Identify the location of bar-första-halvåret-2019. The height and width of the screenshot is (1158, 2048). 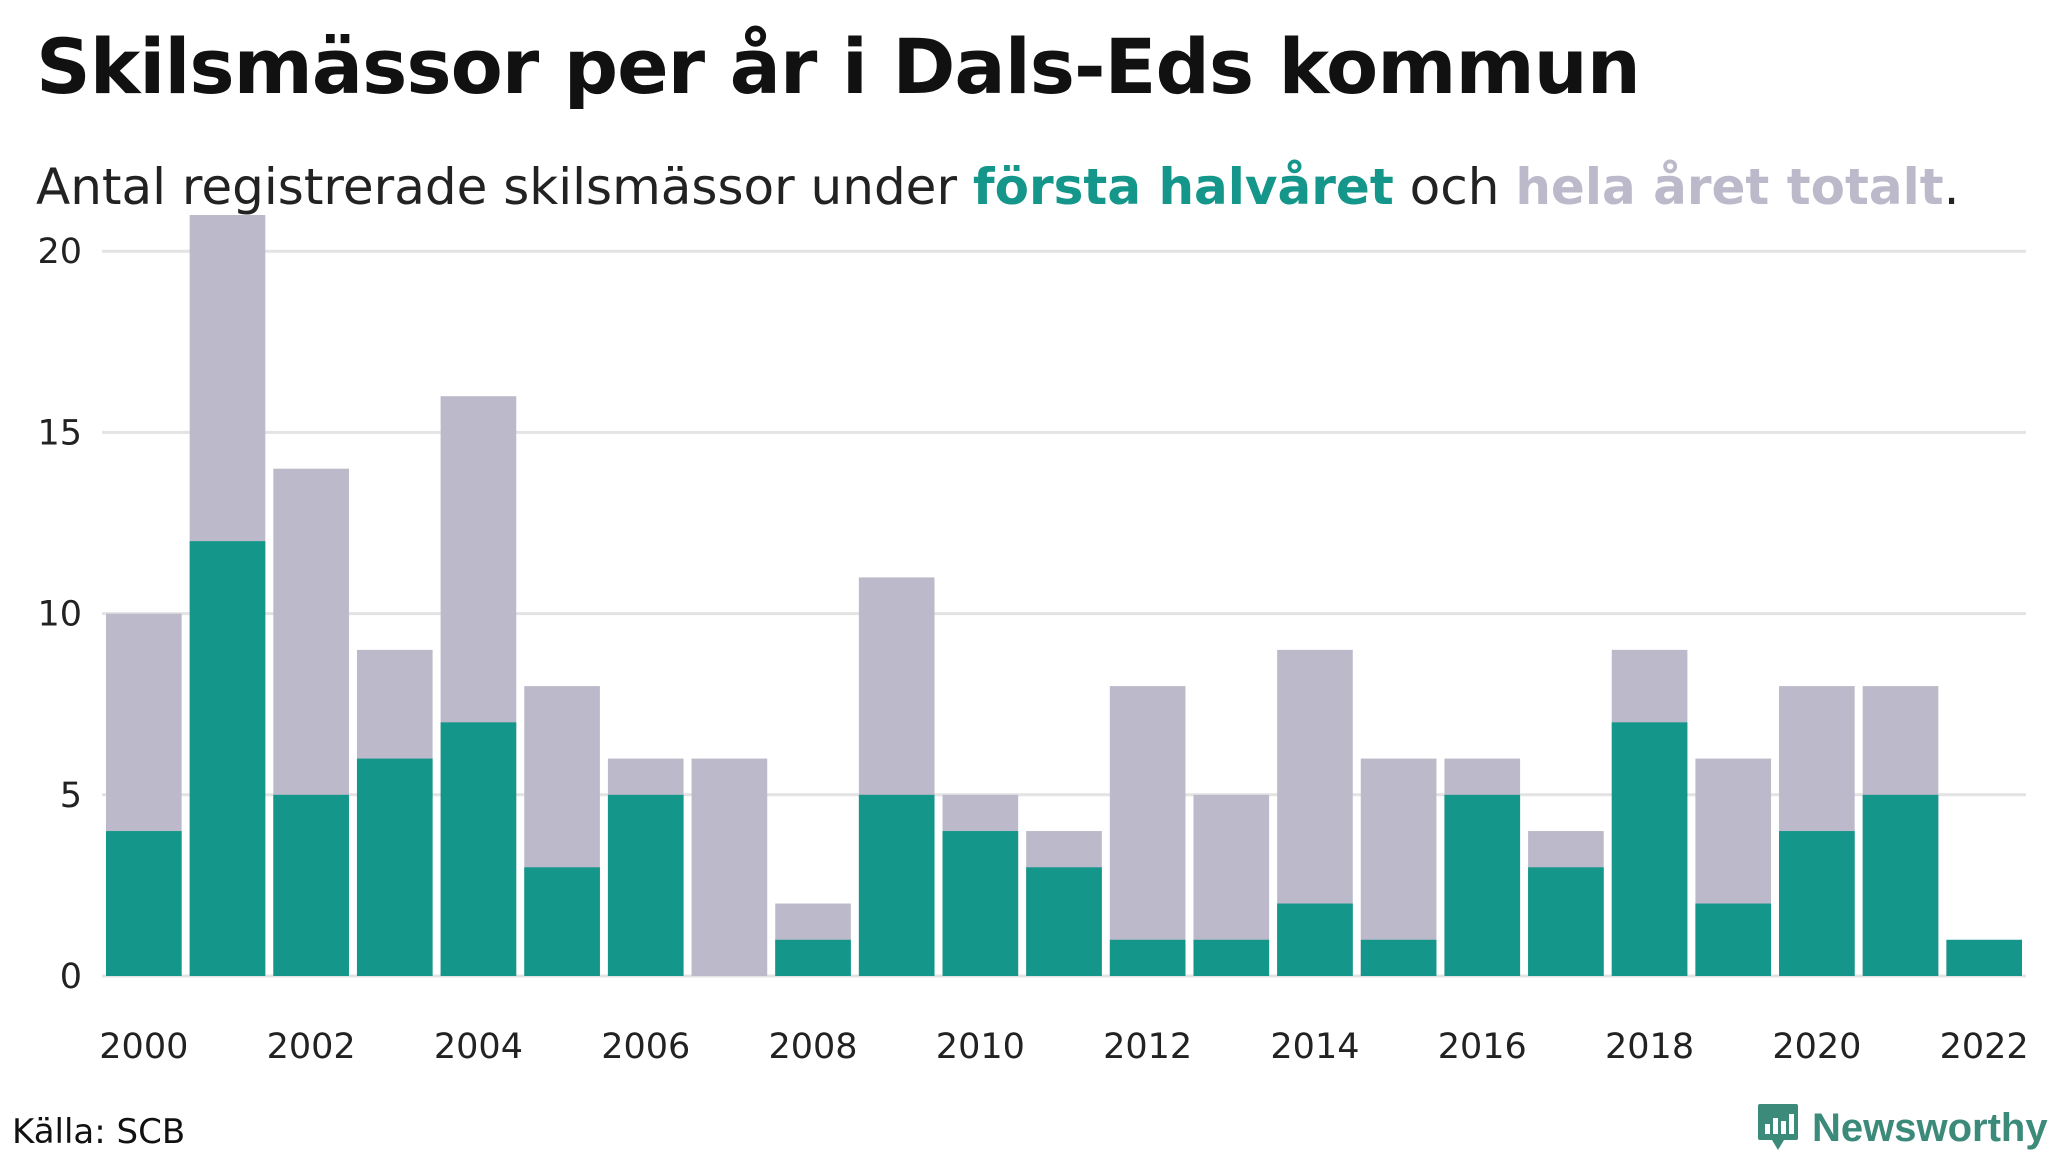
(1733, 939).